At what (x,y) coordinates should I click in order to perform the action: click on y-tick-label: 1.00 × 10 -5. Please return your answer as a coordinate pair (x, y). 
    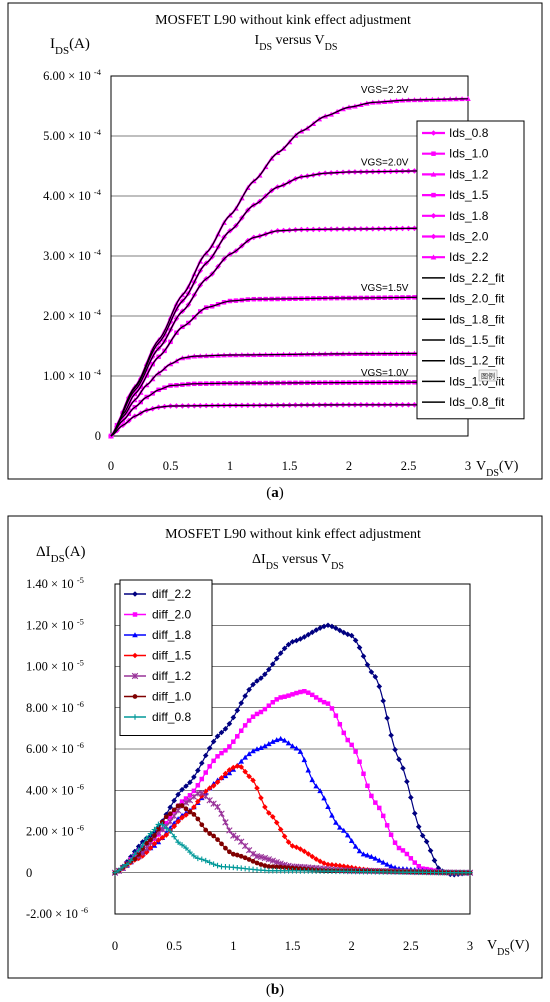
    Looking at the image, I should click on (55, 666).